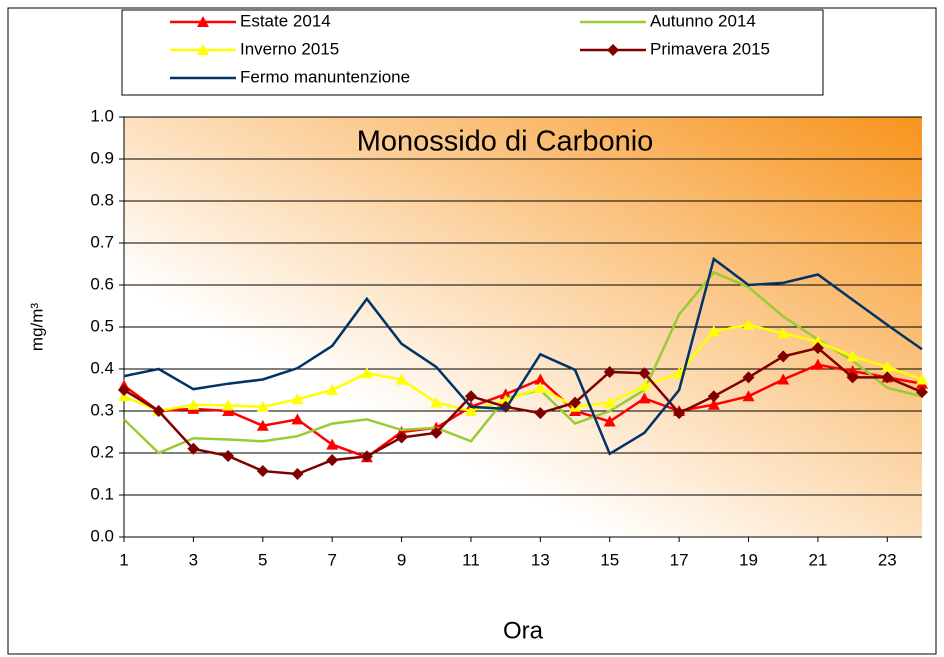 The height and width of the screenshot is (657, 944). I want to click on y-axis-label: mg/m³, so click(36, 327).